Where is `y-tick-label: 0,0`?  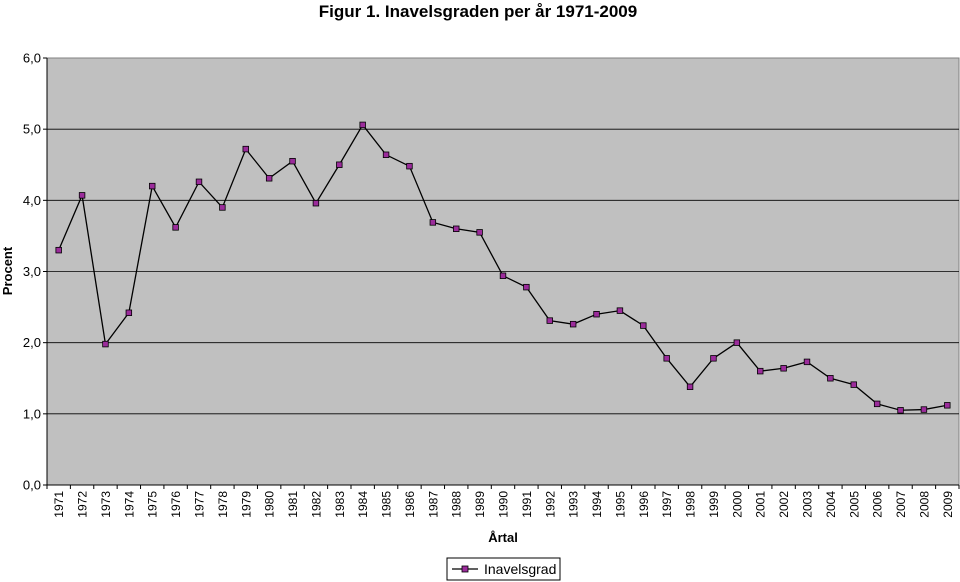
y-tick-label: 0,0 is located at coordinates (32, 485).